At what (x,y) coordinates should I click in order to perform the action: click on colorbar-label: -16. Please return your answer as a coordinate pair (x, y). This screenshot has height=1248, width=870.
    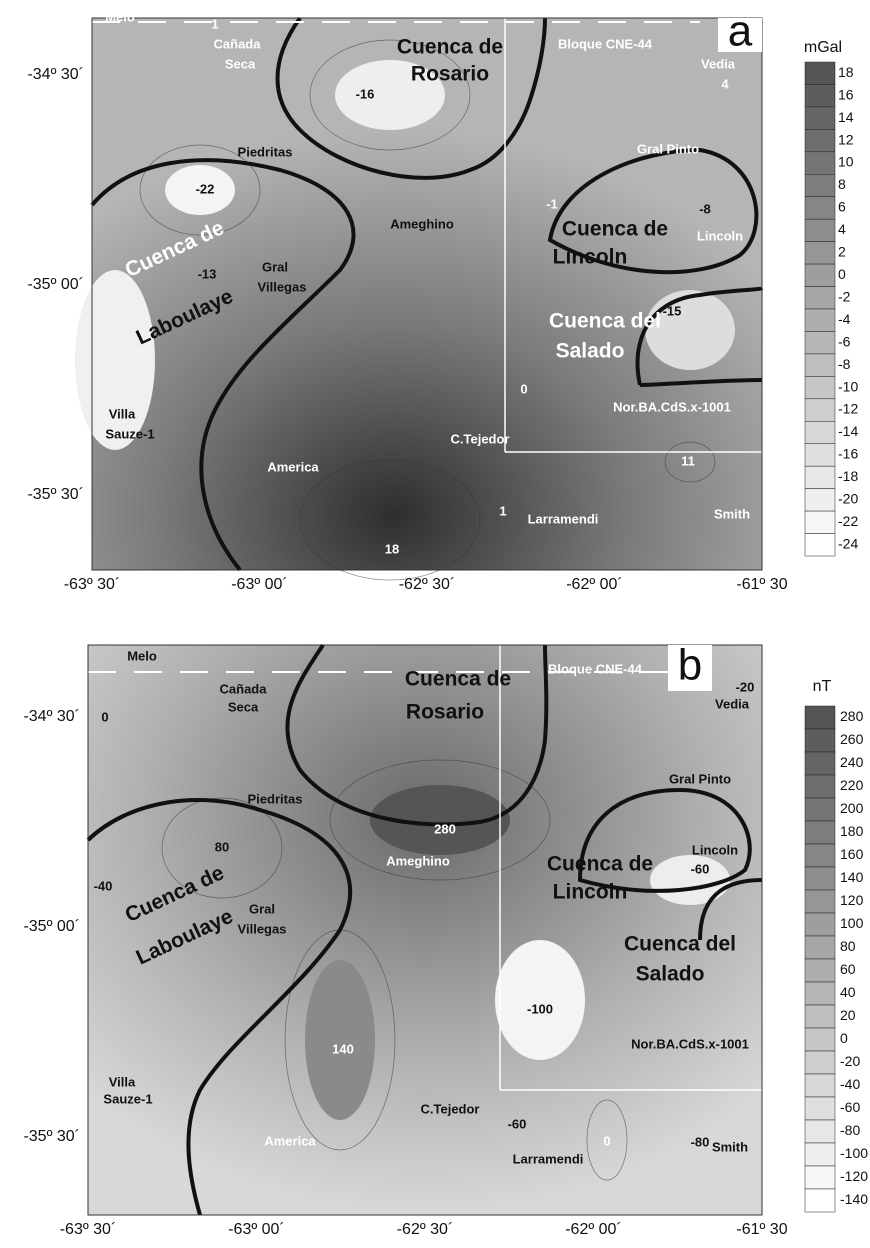
    Looking at the image, I should click on (848, 454).